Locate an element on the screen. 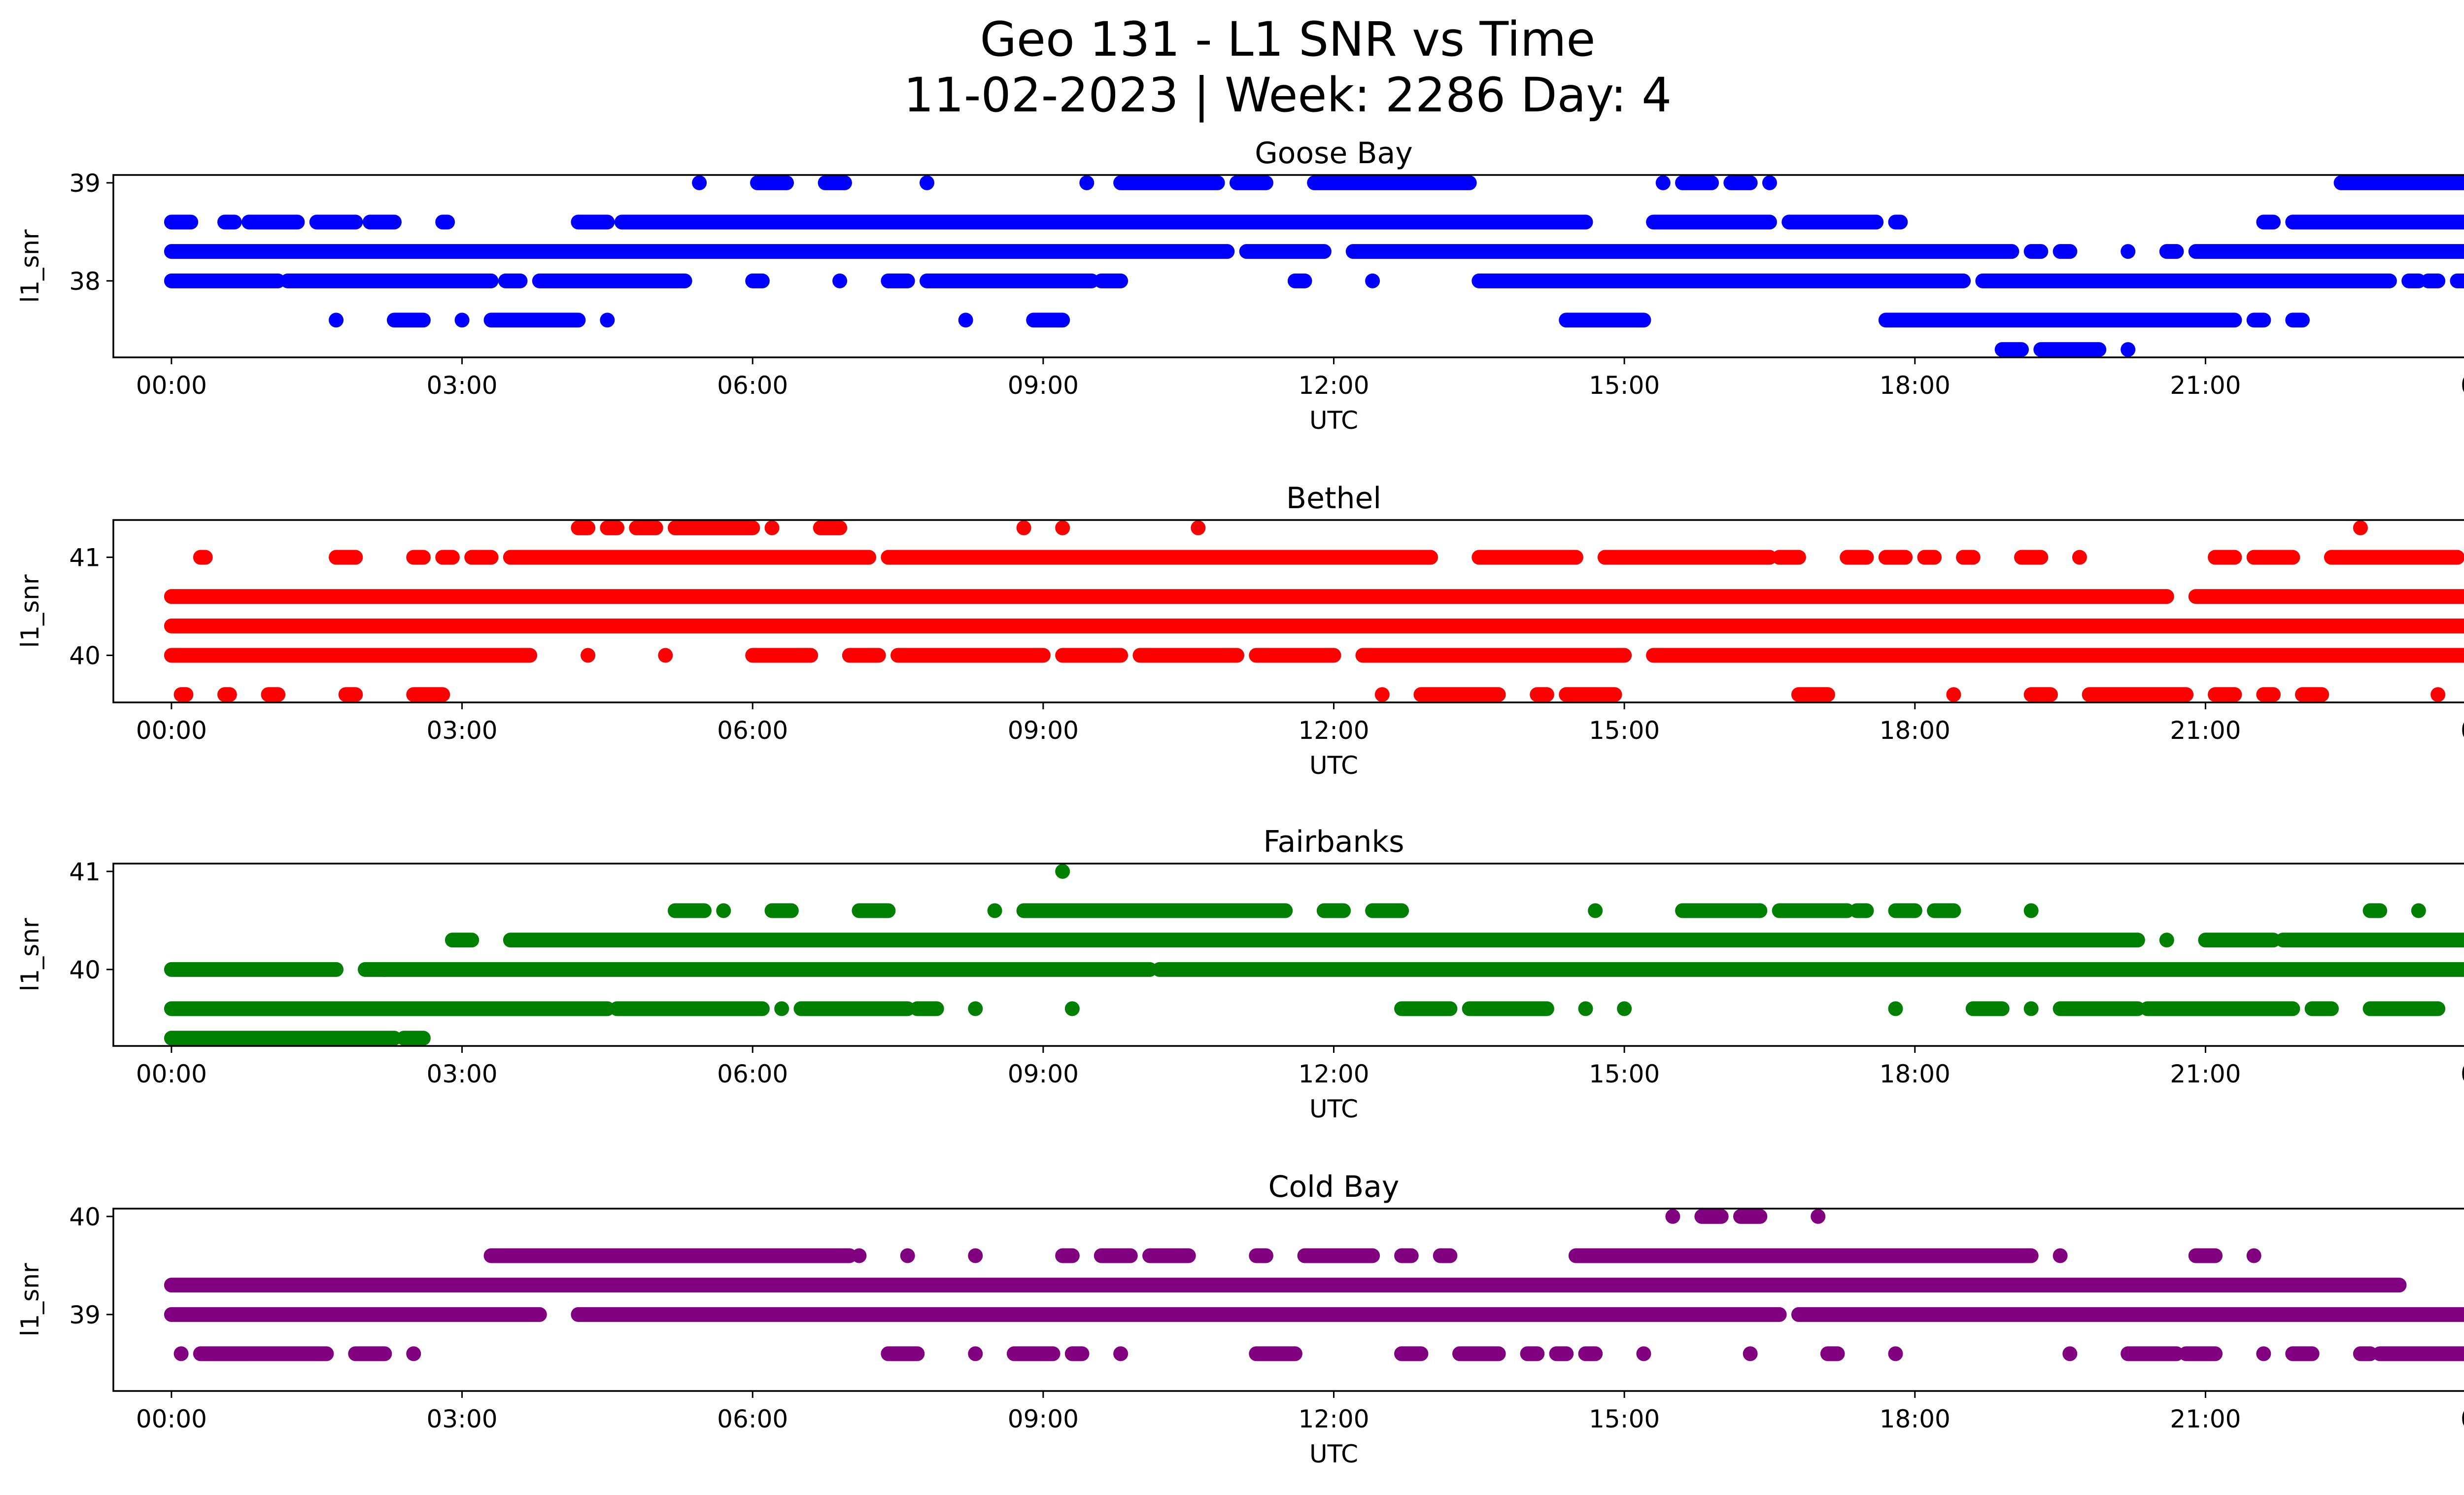 The width and height of the screenshot is (2464, 1495). figure-title: Geo 131 - L1 SNR vs Time is located at coordinates (1288, 39).